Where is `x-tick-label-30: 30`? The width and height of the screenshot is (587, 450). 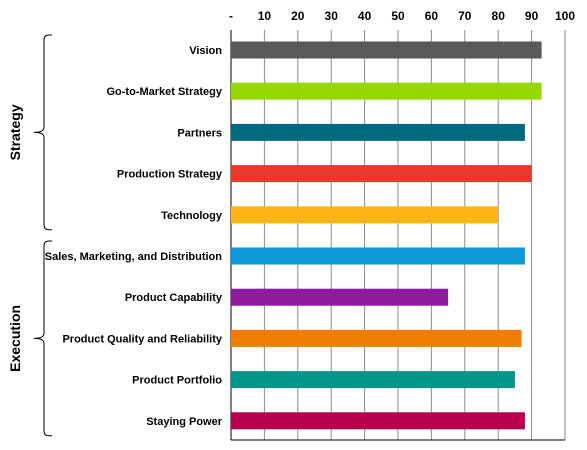
x-tick-label-30: 30 is located at coordinates (332, 16).